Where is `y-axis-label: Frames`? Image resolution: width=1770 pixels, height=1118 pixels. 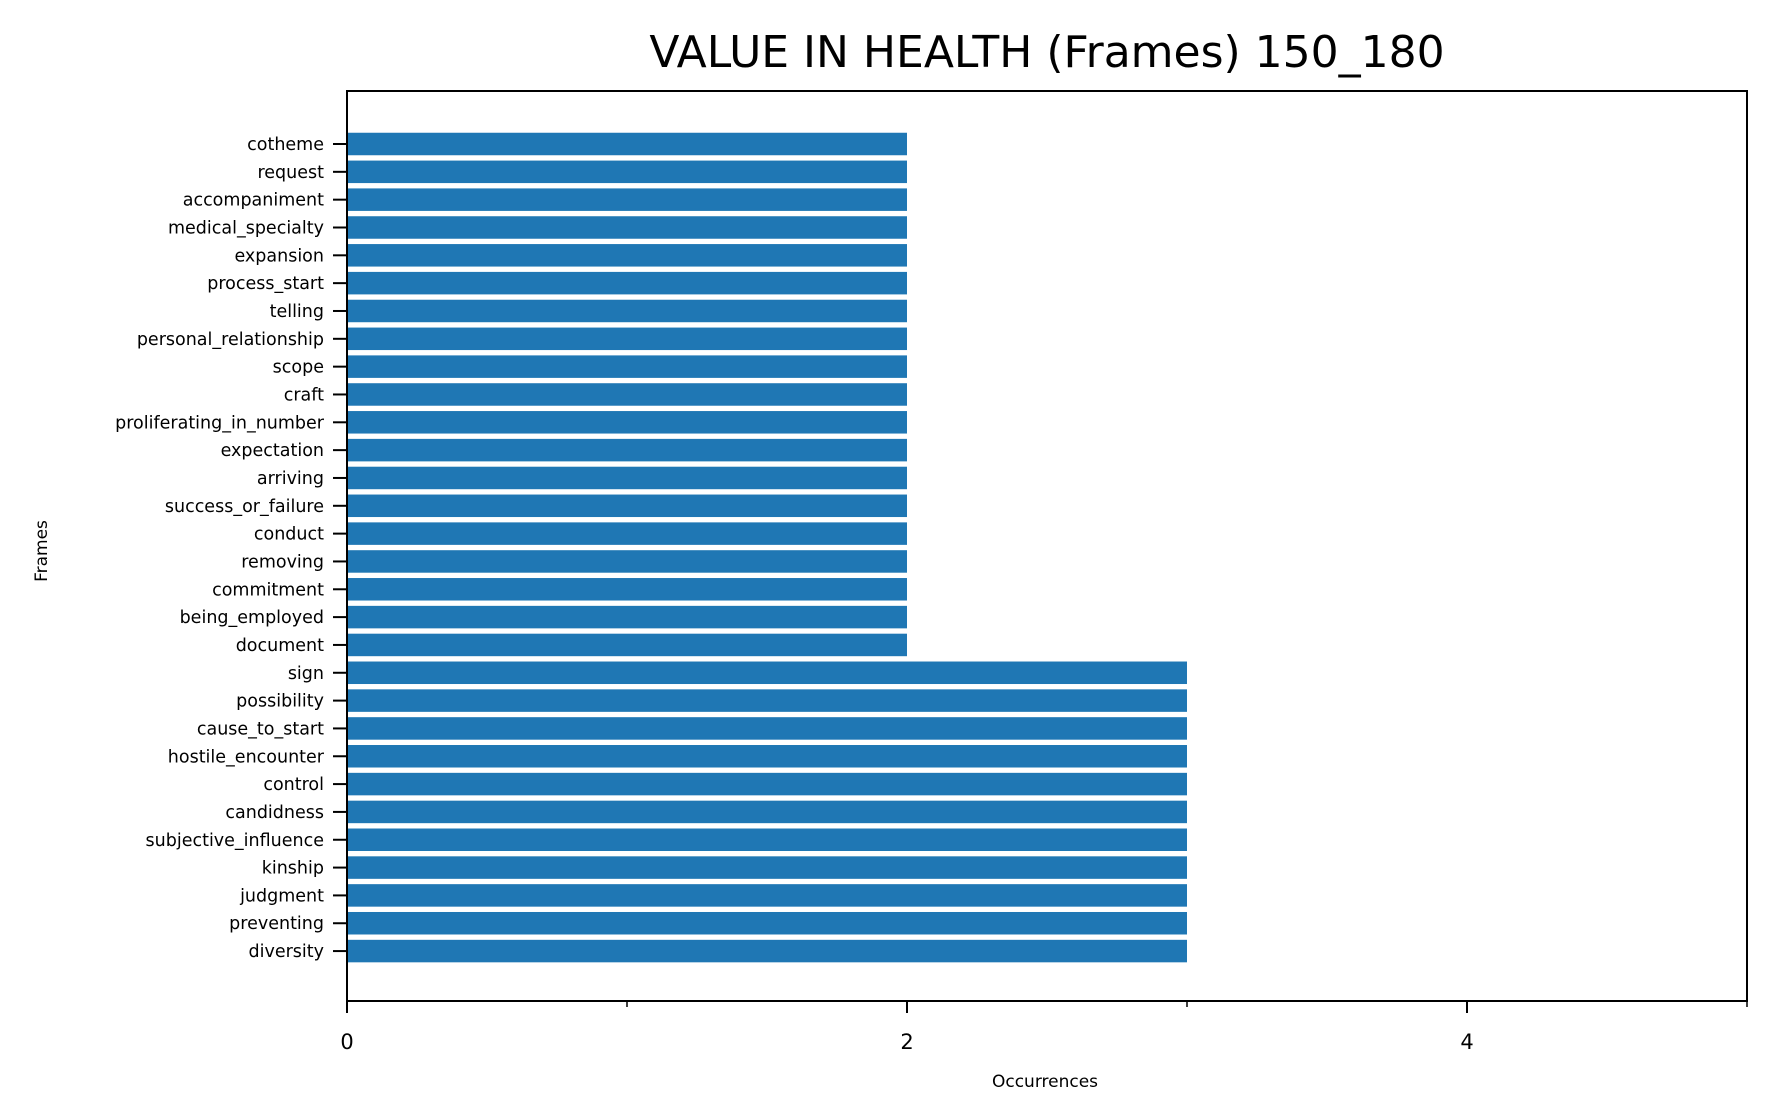 y-axis-label: Frames is located at coordinates (42, 551).